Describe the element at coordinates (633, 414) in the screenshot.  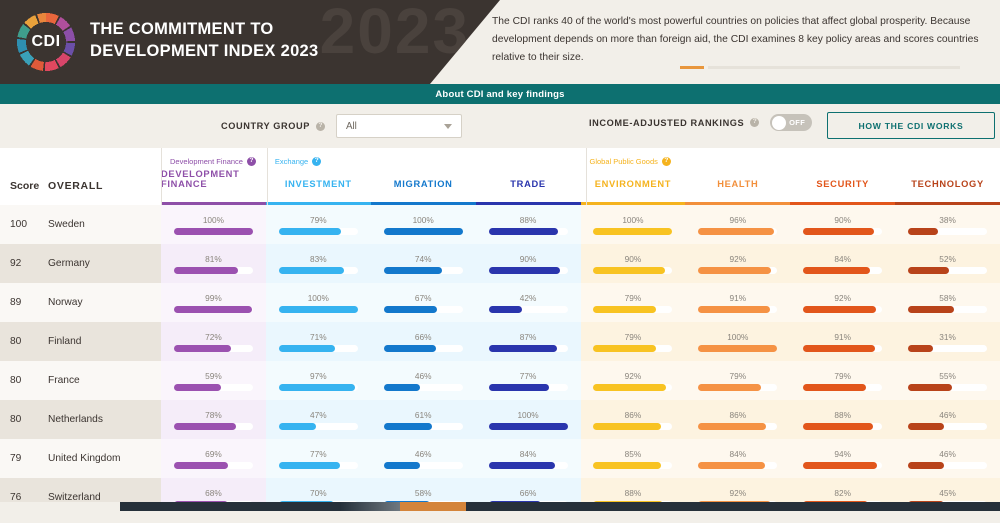
I see `cell-percent-label: 86%` at that location.